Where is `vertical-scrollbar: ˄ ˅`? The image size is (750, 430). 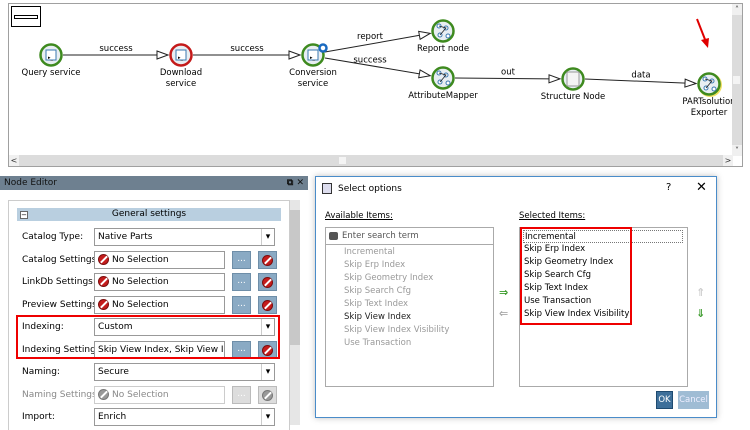
vertical-scrollbar: ˄ ˅ is located at coordinates (737, 80).